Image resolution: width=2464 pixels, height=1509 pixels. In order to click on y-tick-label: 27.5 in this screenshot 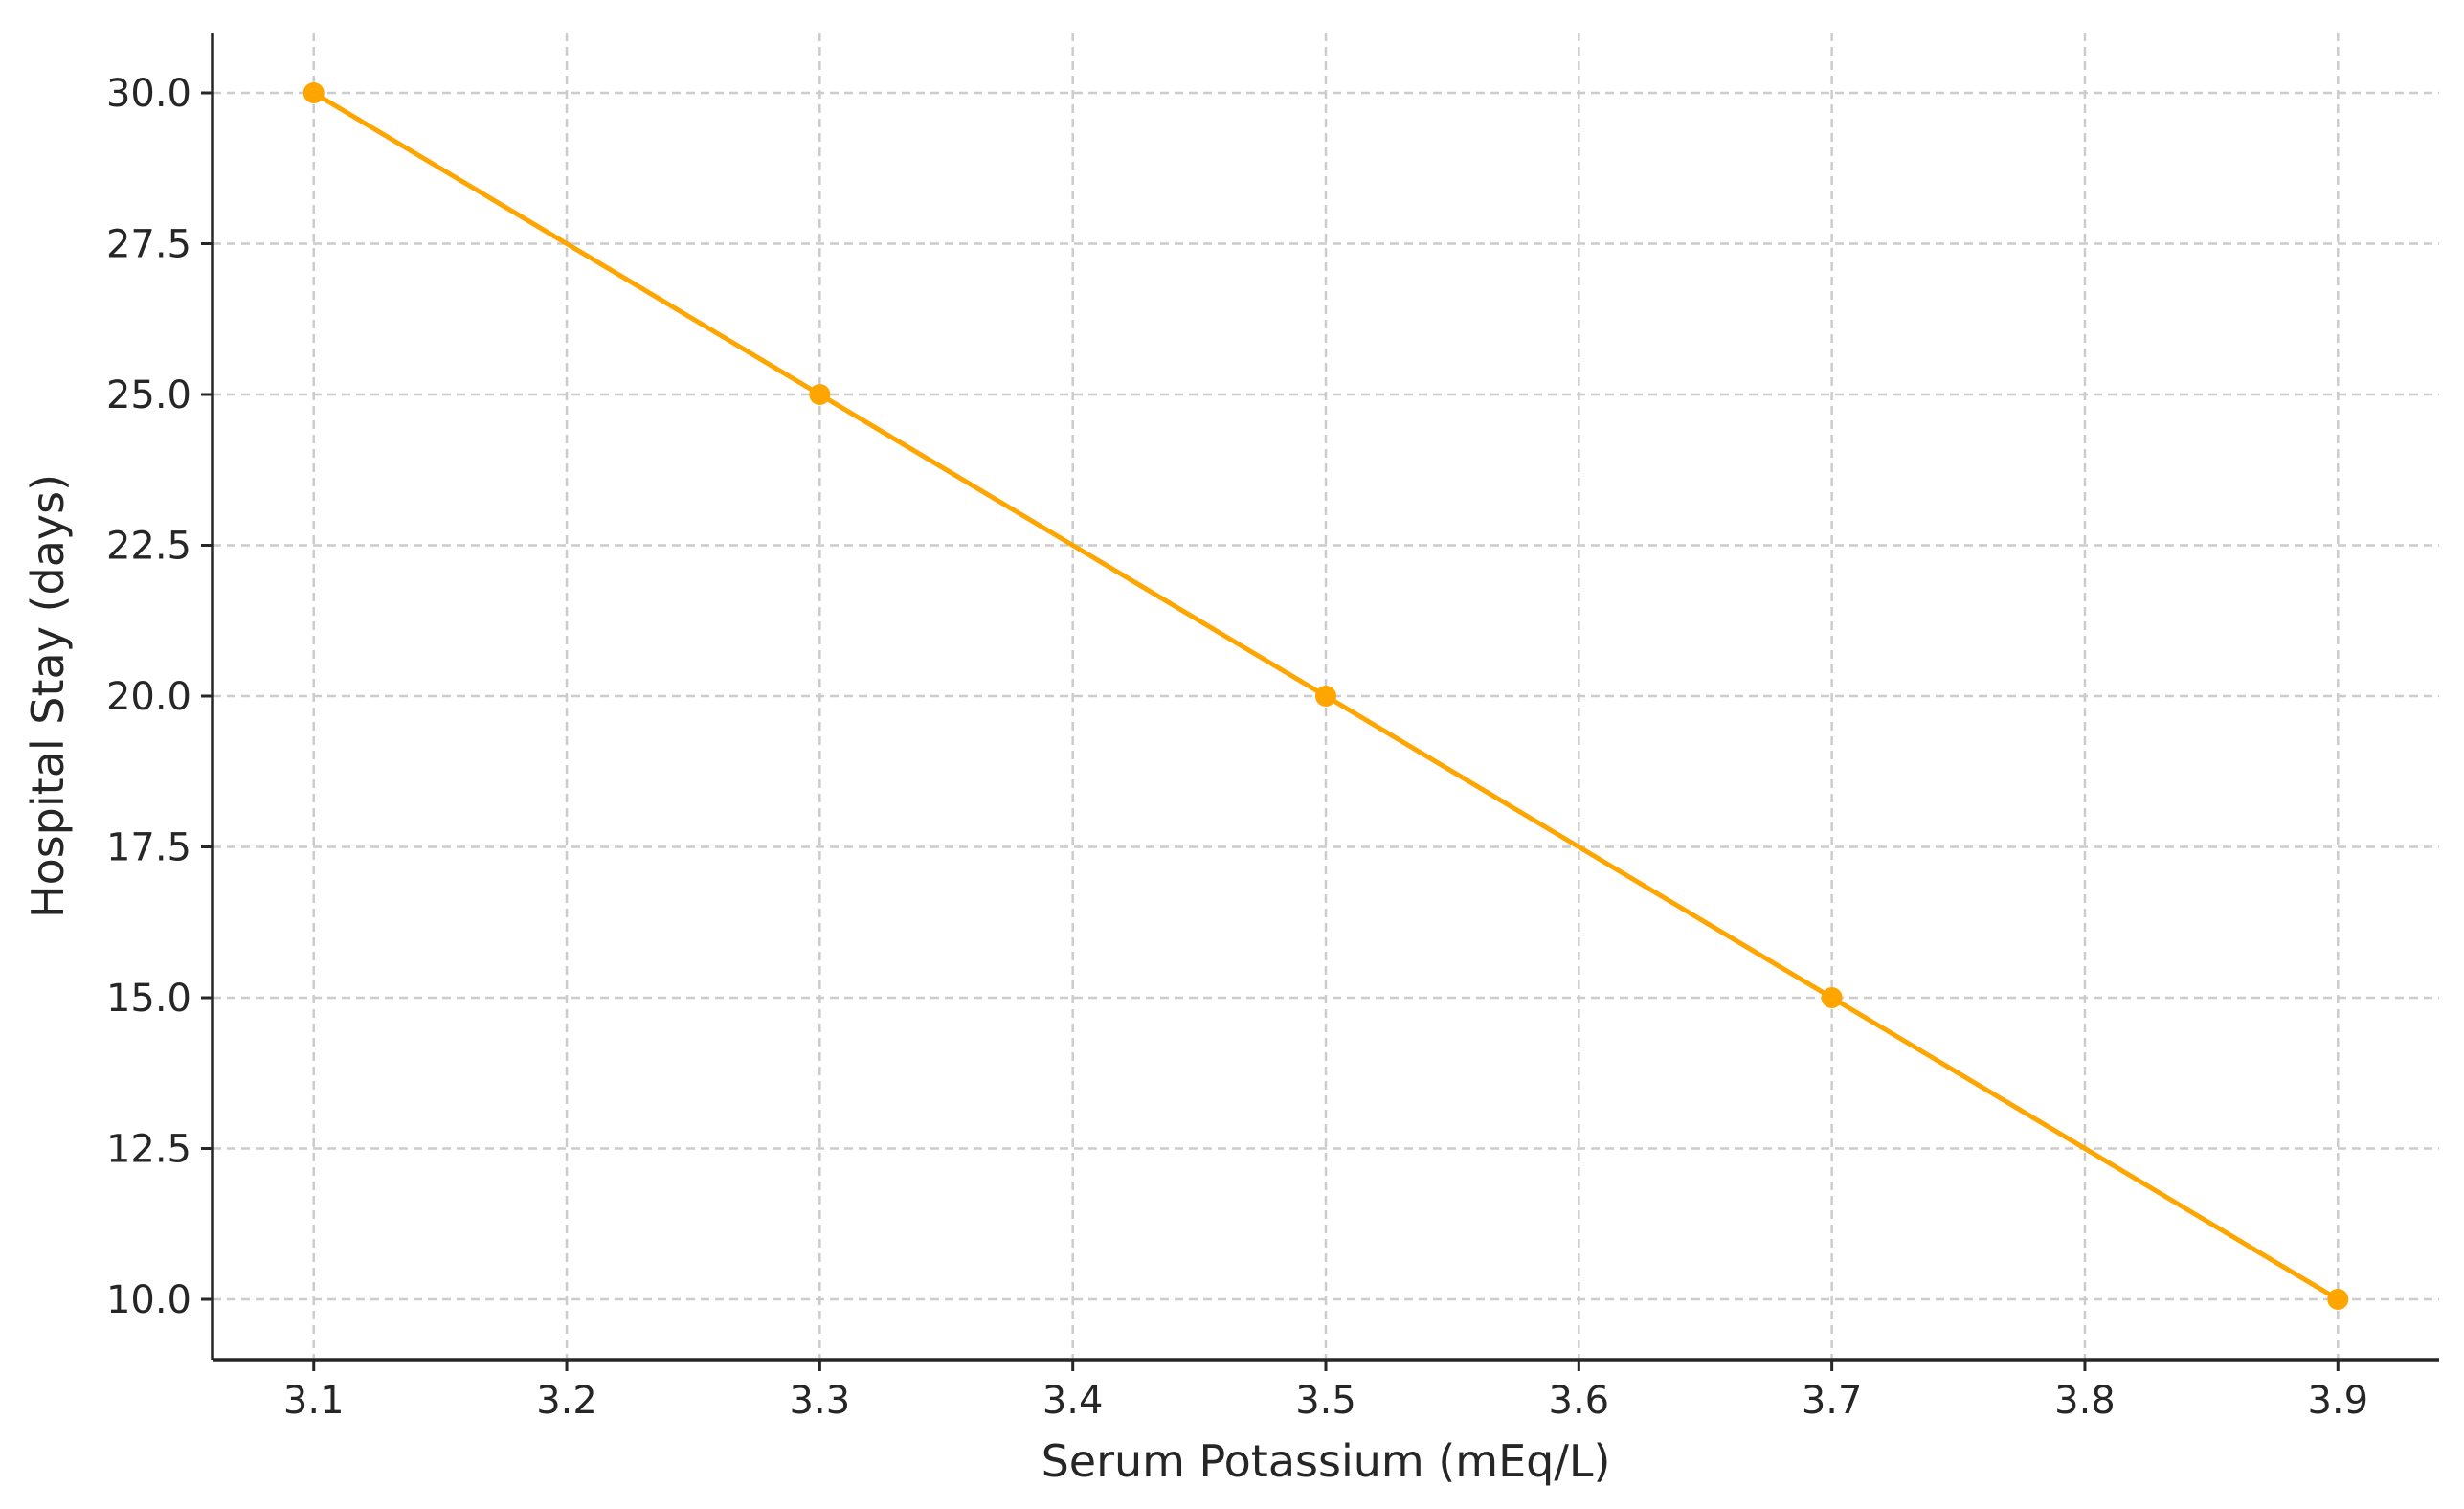, I will do `click(149, 245)`.